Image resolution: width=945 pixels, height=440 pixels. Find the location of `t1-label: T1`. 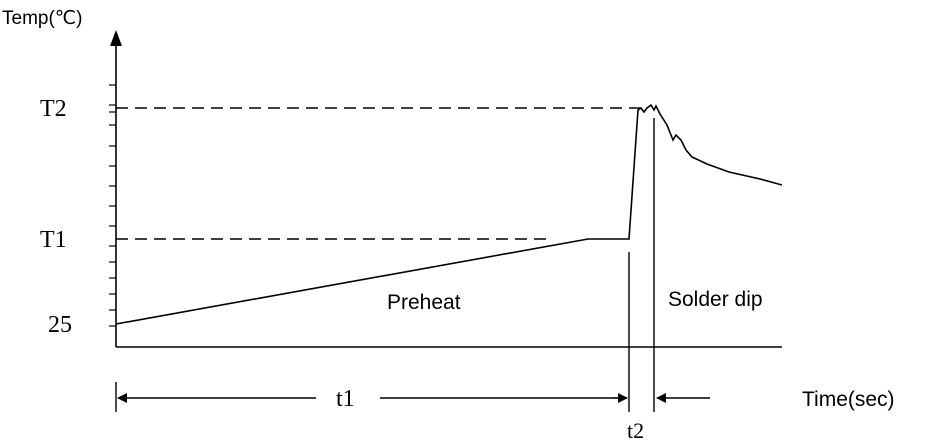

t1-label: T1 is located at coordinates (53, 240).